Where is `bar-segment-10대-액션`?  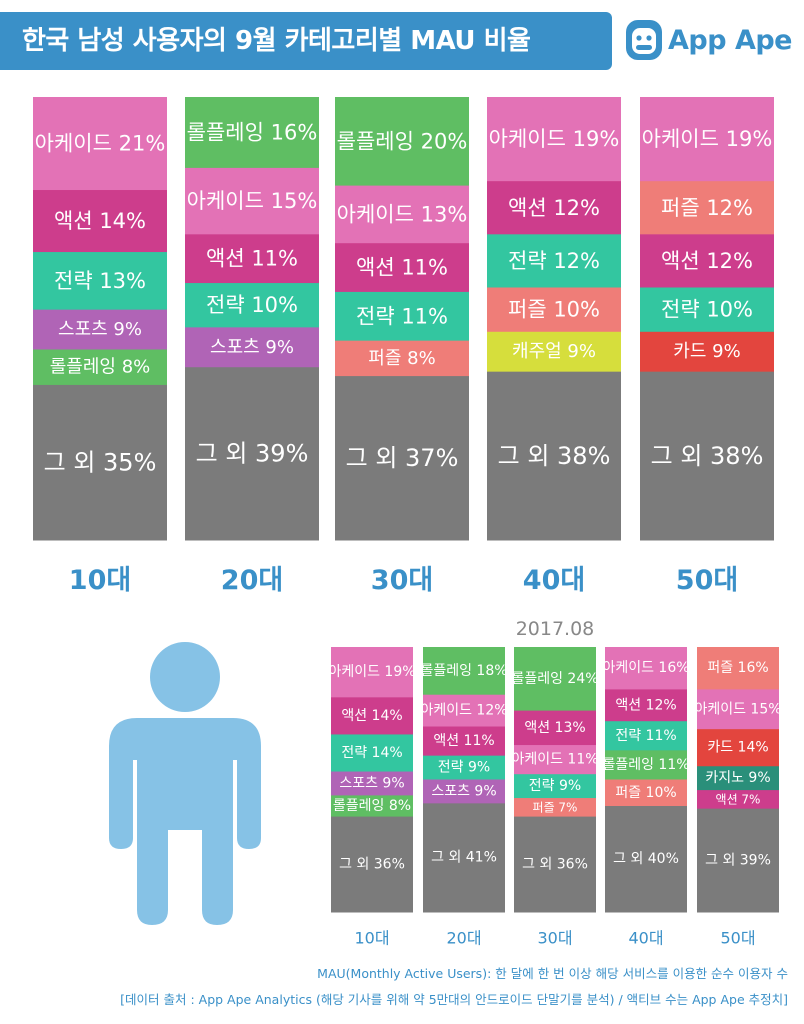 bar-segment-10대-액션 is located at coordinates (100, 221).